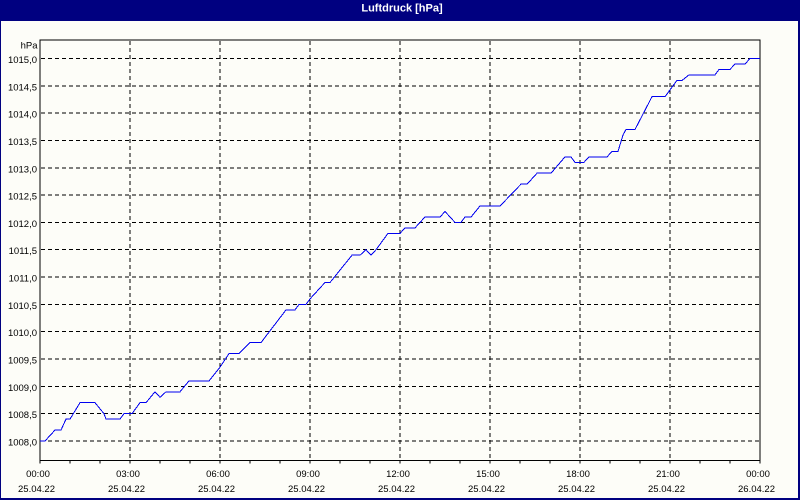 The image size is (800, 500). I want to click on svg-text: 1008,0, so click(22, 443).